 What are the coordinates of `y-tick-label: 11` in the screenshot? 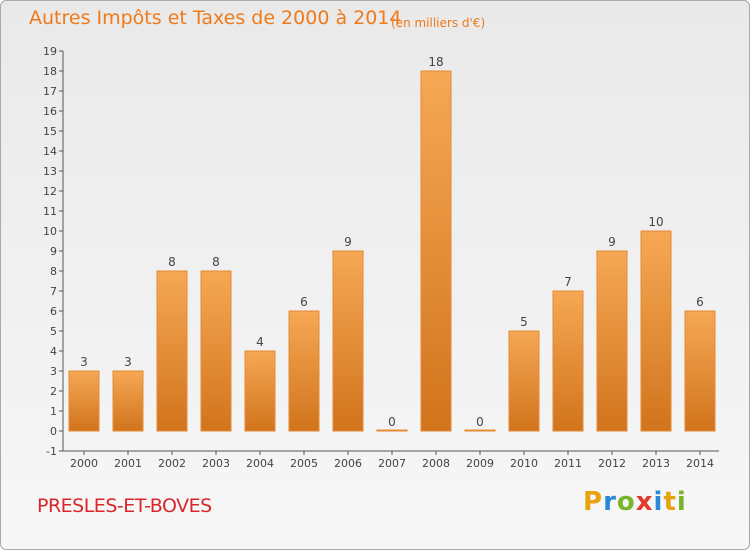 It's located at (50, 211).